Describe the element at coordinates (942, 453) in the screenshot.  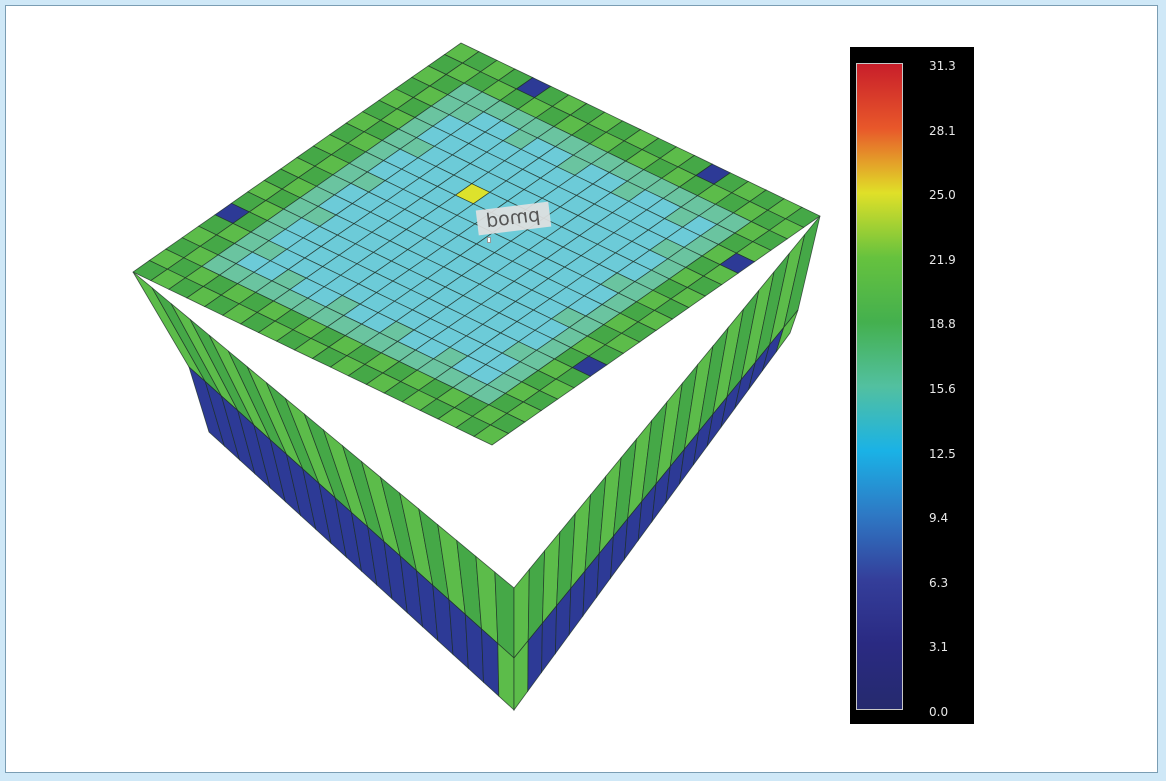
I see `color-legend-tick-label: 12.5` at that location.